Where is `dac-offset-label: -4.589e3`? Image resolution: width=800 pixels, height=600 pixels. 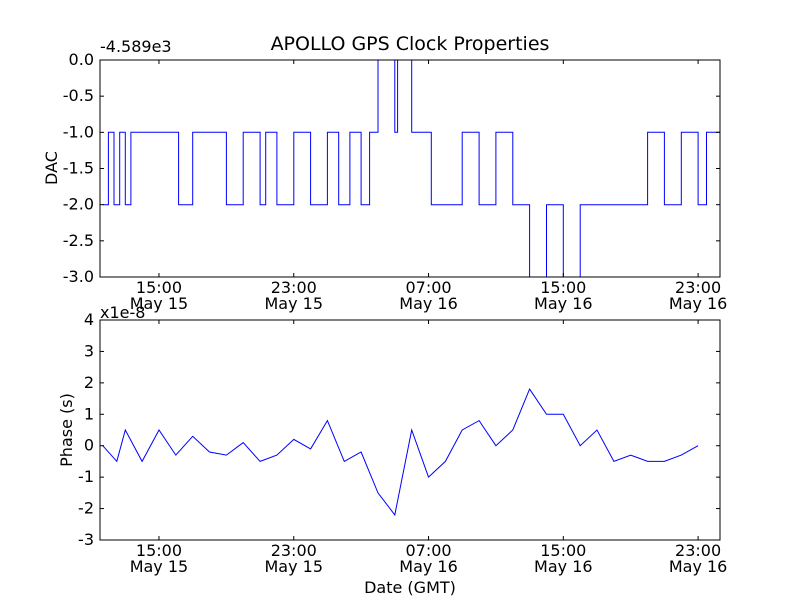
dac-offset-label: -4.589e3 is located at coordinates (136, 46).